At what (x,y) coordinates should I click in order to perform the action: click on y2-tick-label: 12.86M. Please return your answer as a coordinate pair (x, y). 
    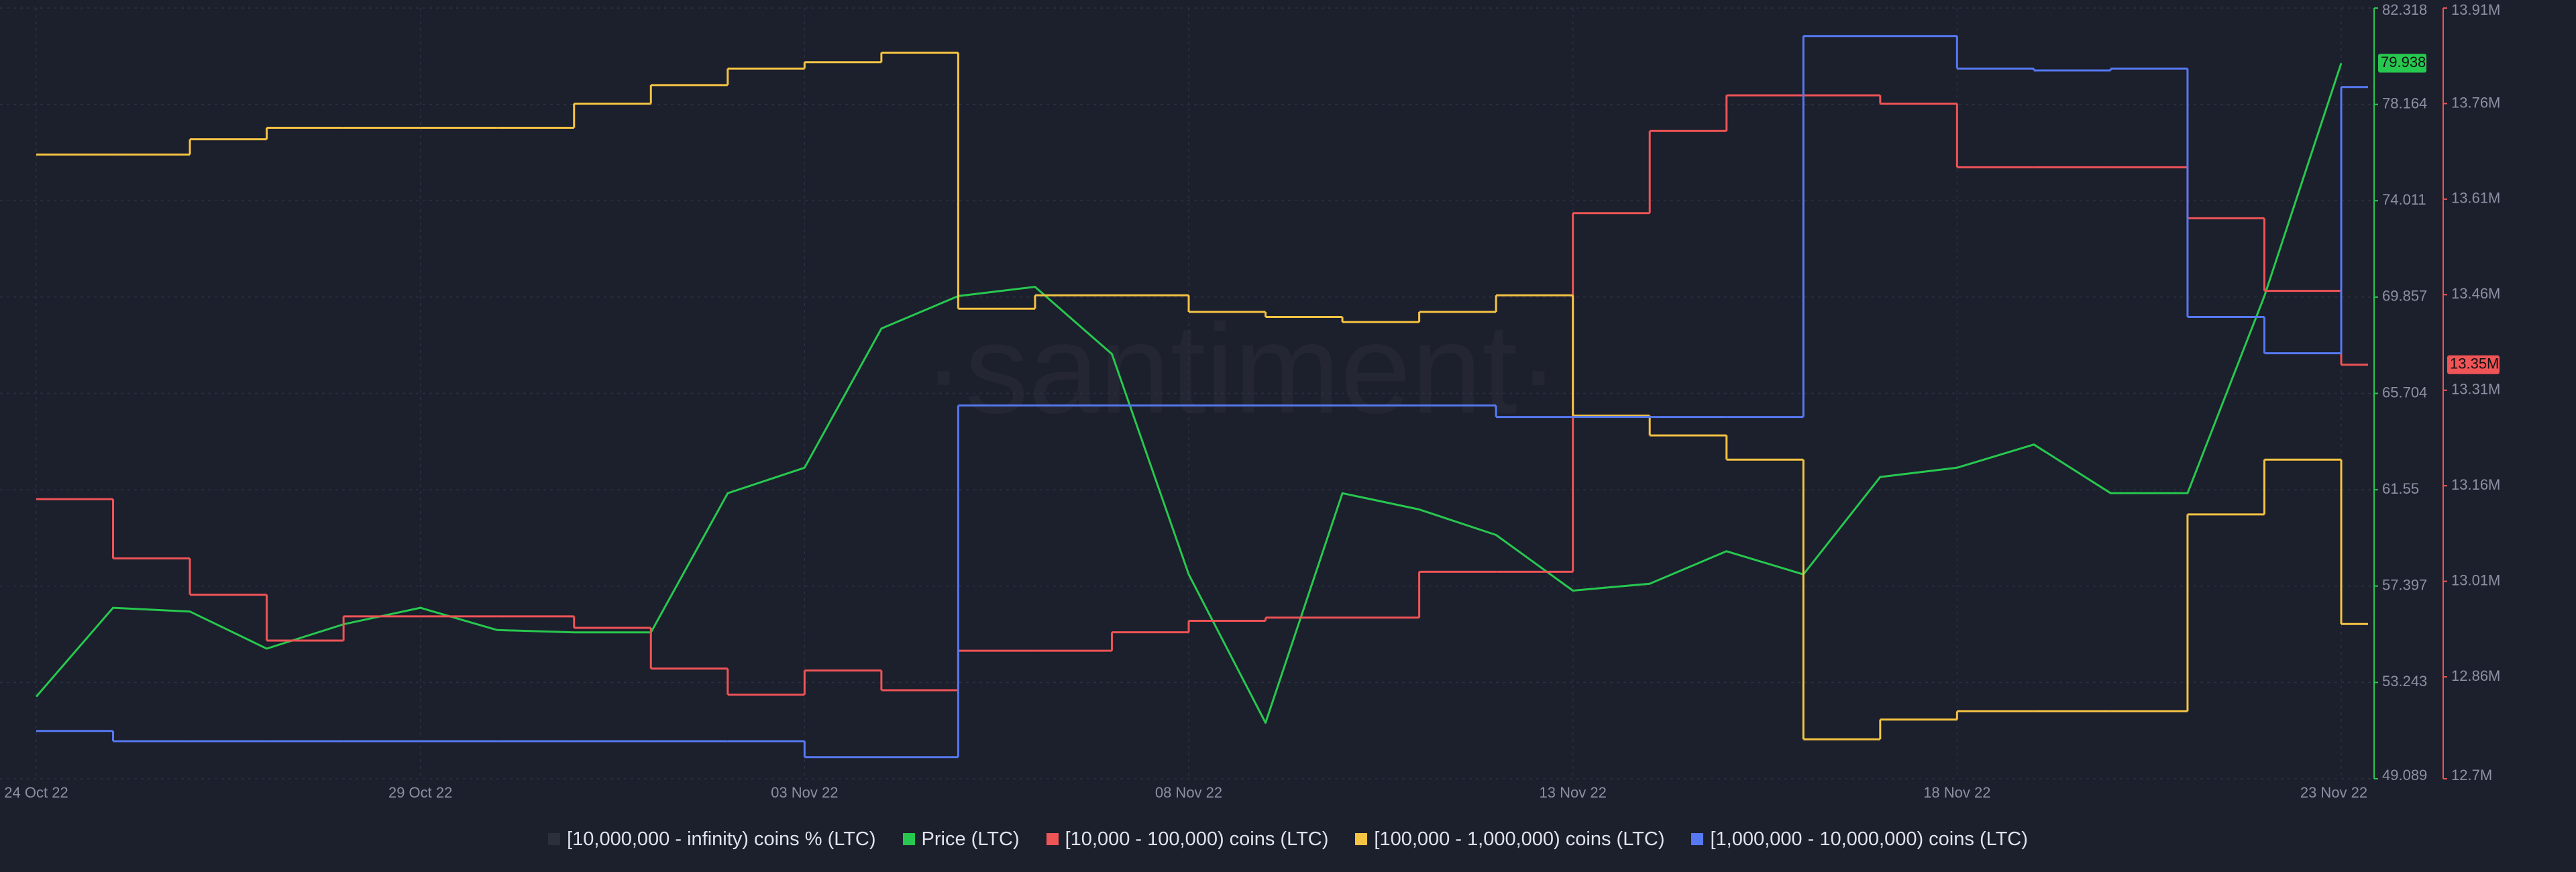
    Looking at the image, I should click on (2475, 675).